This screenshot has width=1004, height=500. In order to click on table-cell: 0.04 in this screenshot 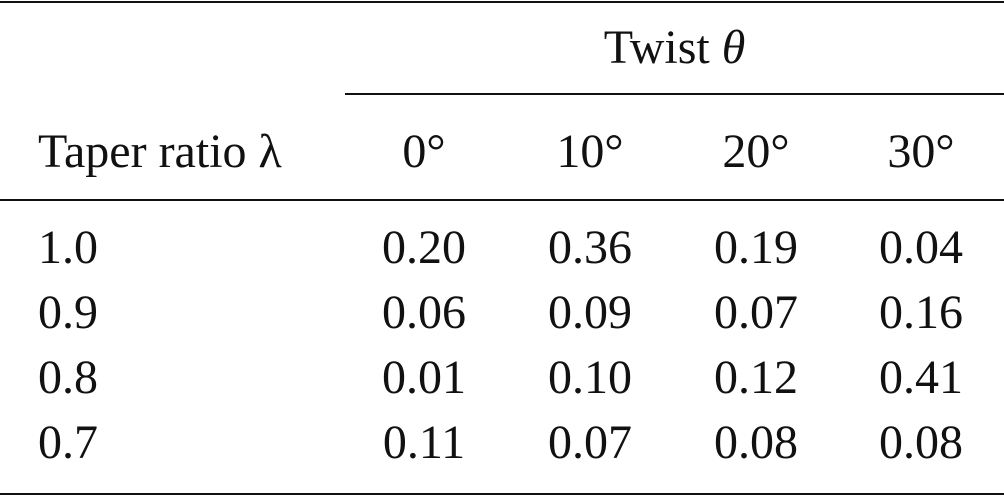, I will do `click(921, 247)`.